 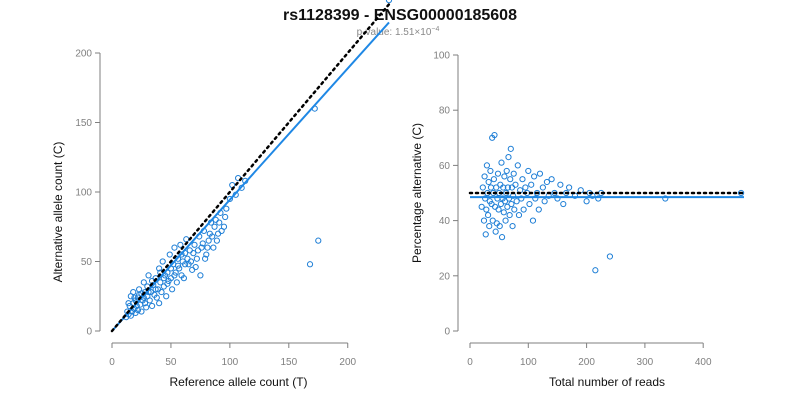 What do you see at coordinates (441, 56) in the screenshot?
I see `right-y-tick-label: 100` at bounding box center [441, 56].